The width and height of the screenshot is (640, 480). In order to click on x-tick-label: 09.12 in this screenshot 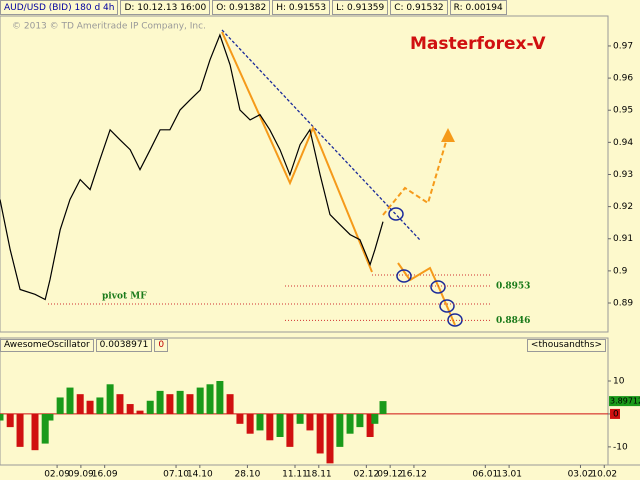, I will do `click(390, 475)`.